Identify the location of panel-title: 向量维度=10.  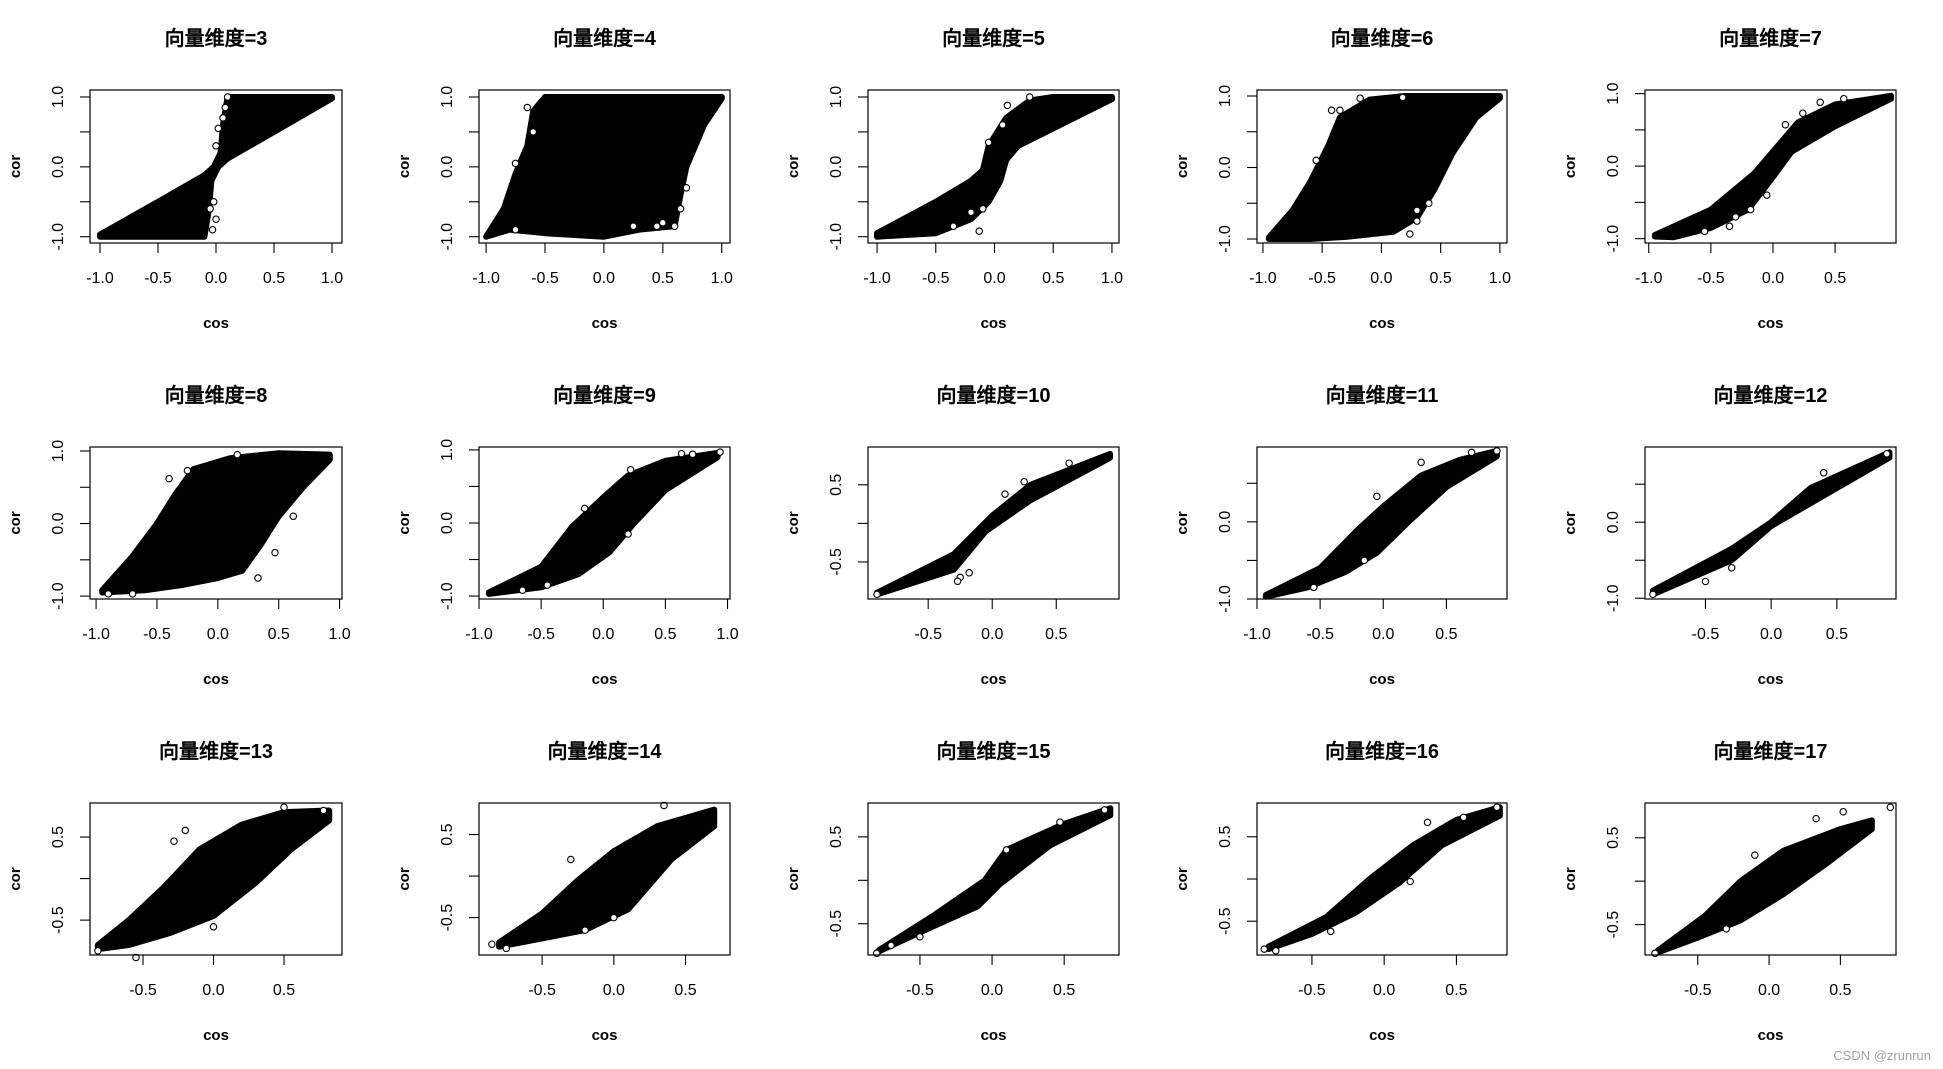
(994, 395).